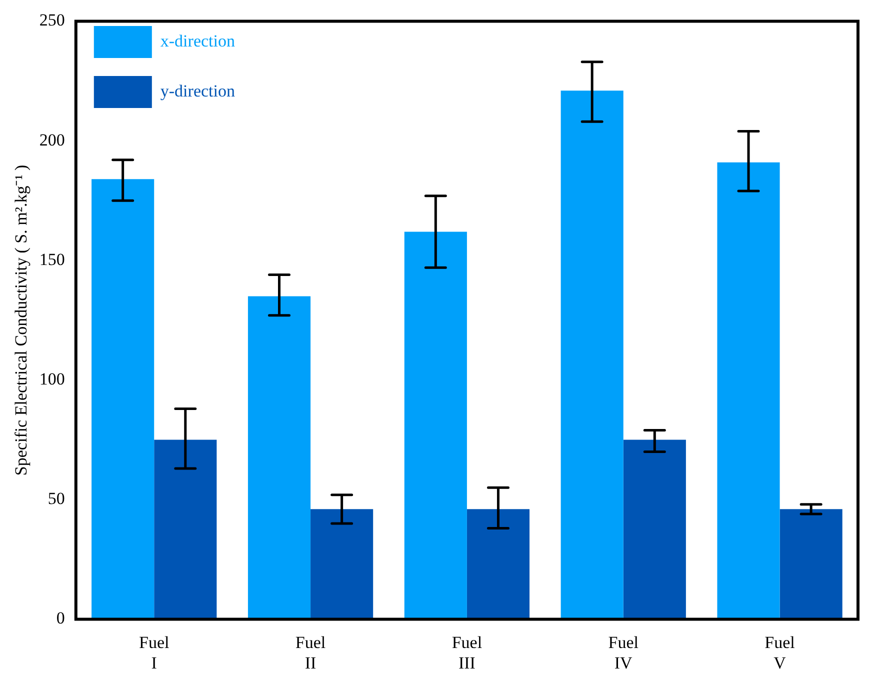 The height and width of the screenshot is (698, 889). I want to click on x-tick-label: Fuel I, so click(154, 652).